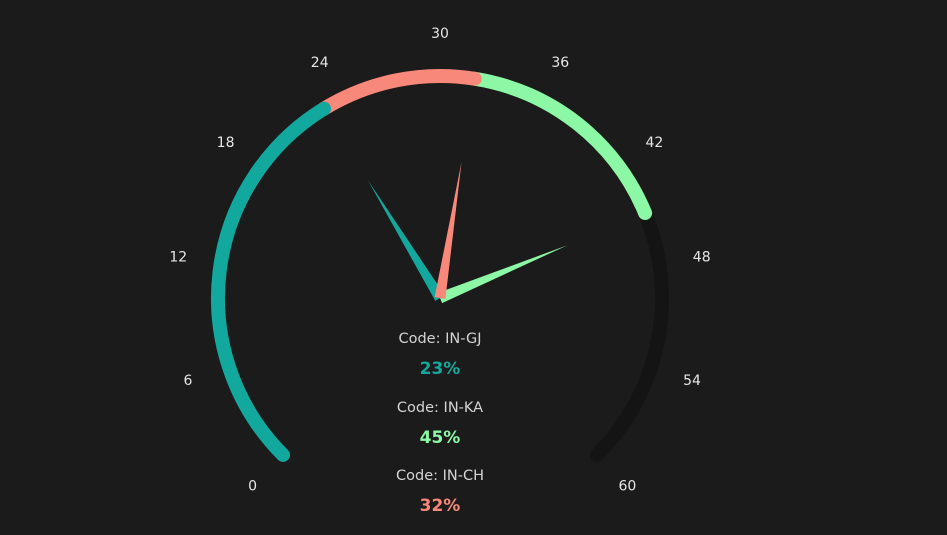 The image size is (947, 535). I want to click on gauge-pointers, so click(467, 232).